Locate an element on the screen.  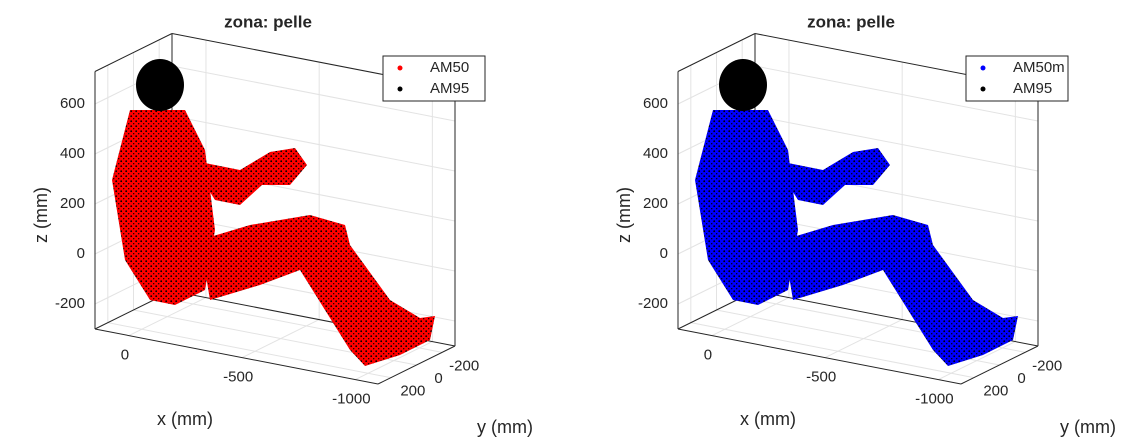
legend: AM50 AM95 is located at coordinates (434, 78).